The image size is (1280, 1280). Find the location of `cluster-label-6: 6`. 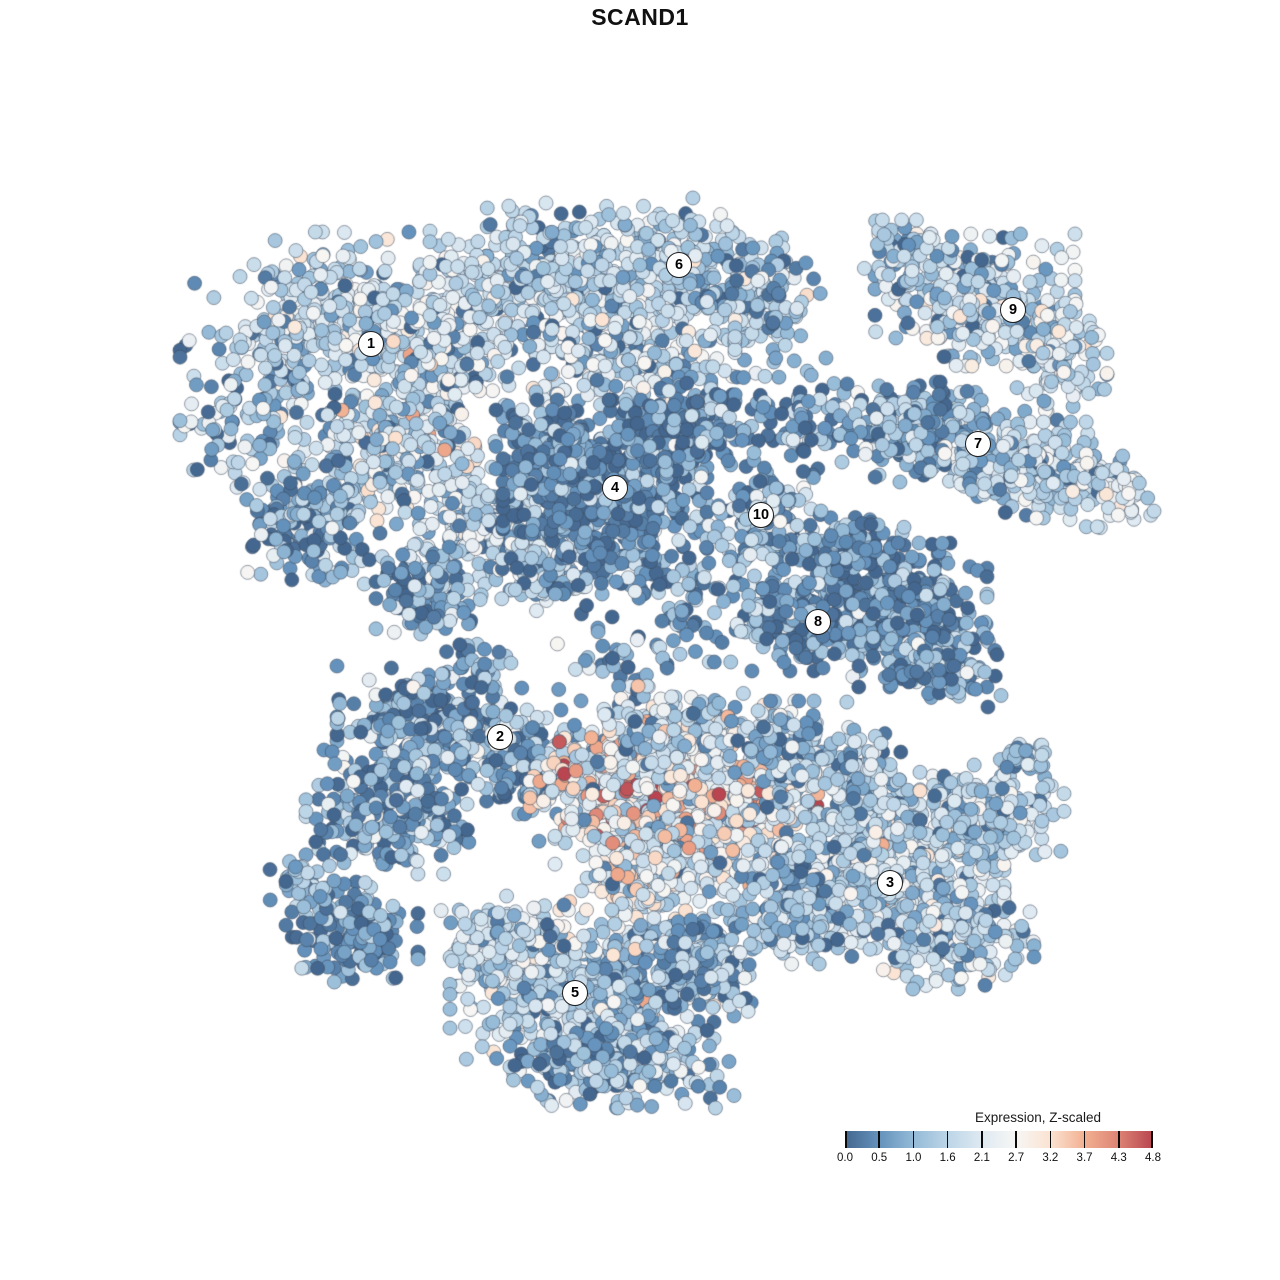

cluster-label-6: 6 is located at coordinates (679, 265).